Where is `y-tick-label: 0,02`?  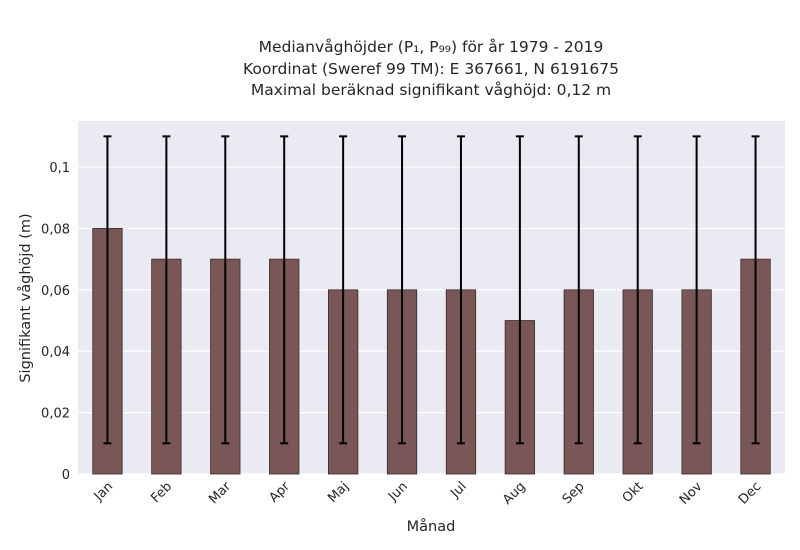 y-tick-label: 0,02 is located at coordinates (55, 414).